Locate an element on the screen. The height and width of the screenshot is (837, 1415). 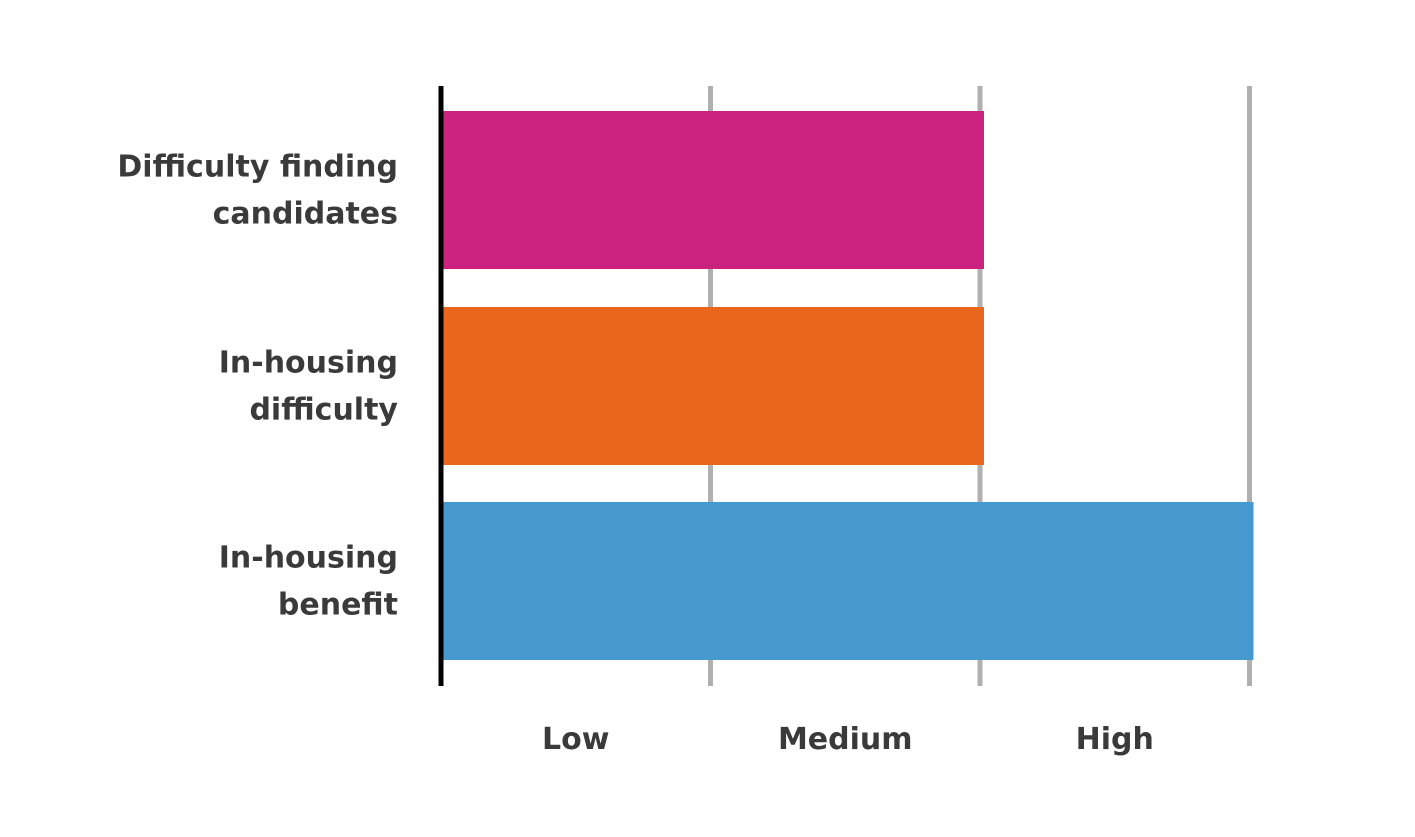
x-tick-label: Medium is located at coordinates (845, 739).